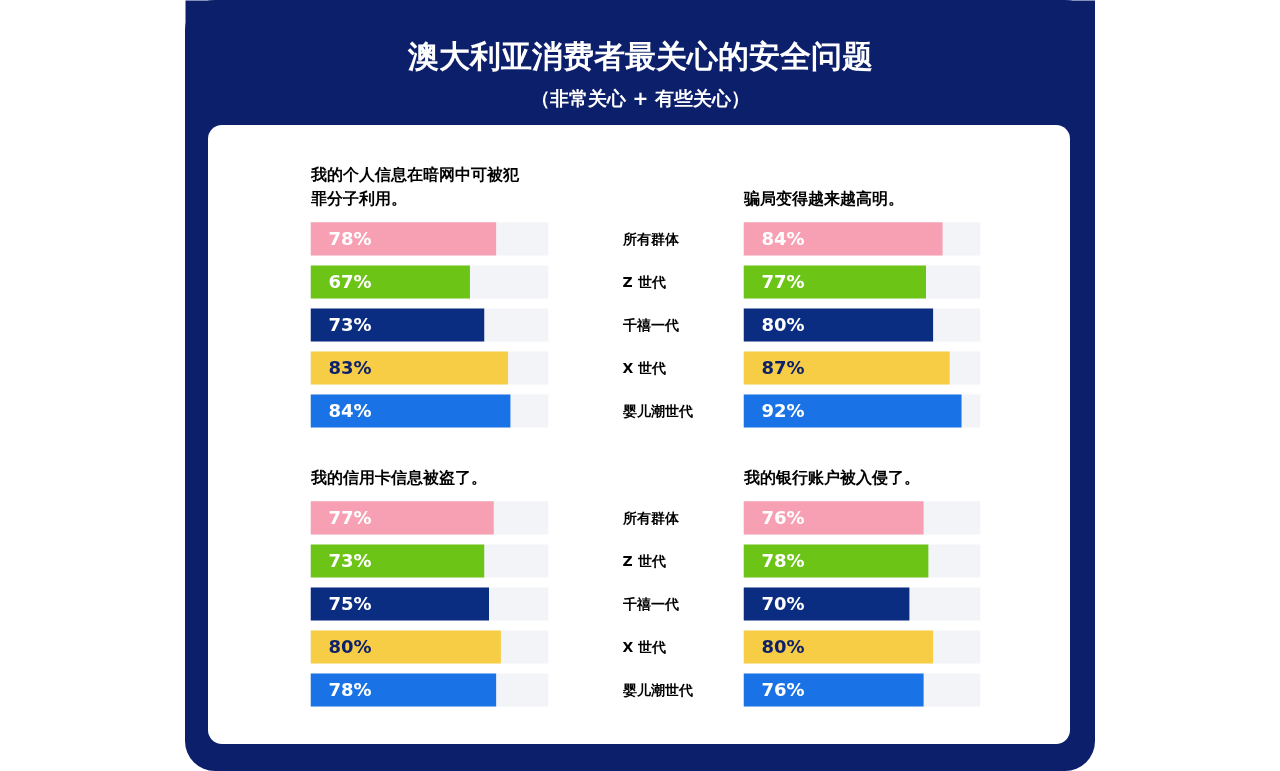 The height and width of the screenshot is (771, 1280). Describe the element at coordinates (831, 477) in the screenshot. I see `chart-title: 我的银行账户被入侵了。` at that location.